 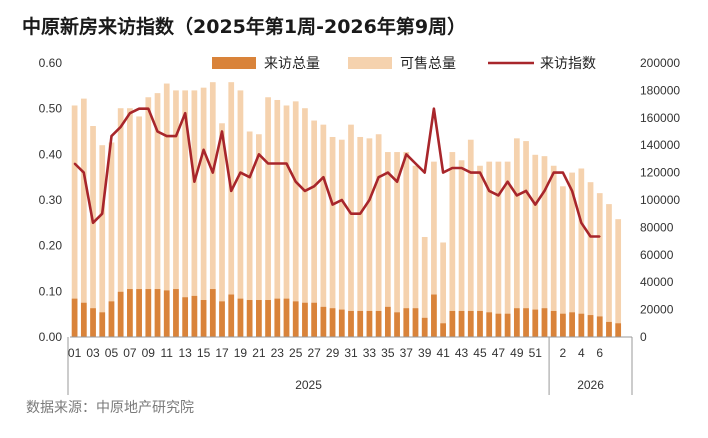 I want to click on x-tick-label: 21, so click(x=259, y=353).